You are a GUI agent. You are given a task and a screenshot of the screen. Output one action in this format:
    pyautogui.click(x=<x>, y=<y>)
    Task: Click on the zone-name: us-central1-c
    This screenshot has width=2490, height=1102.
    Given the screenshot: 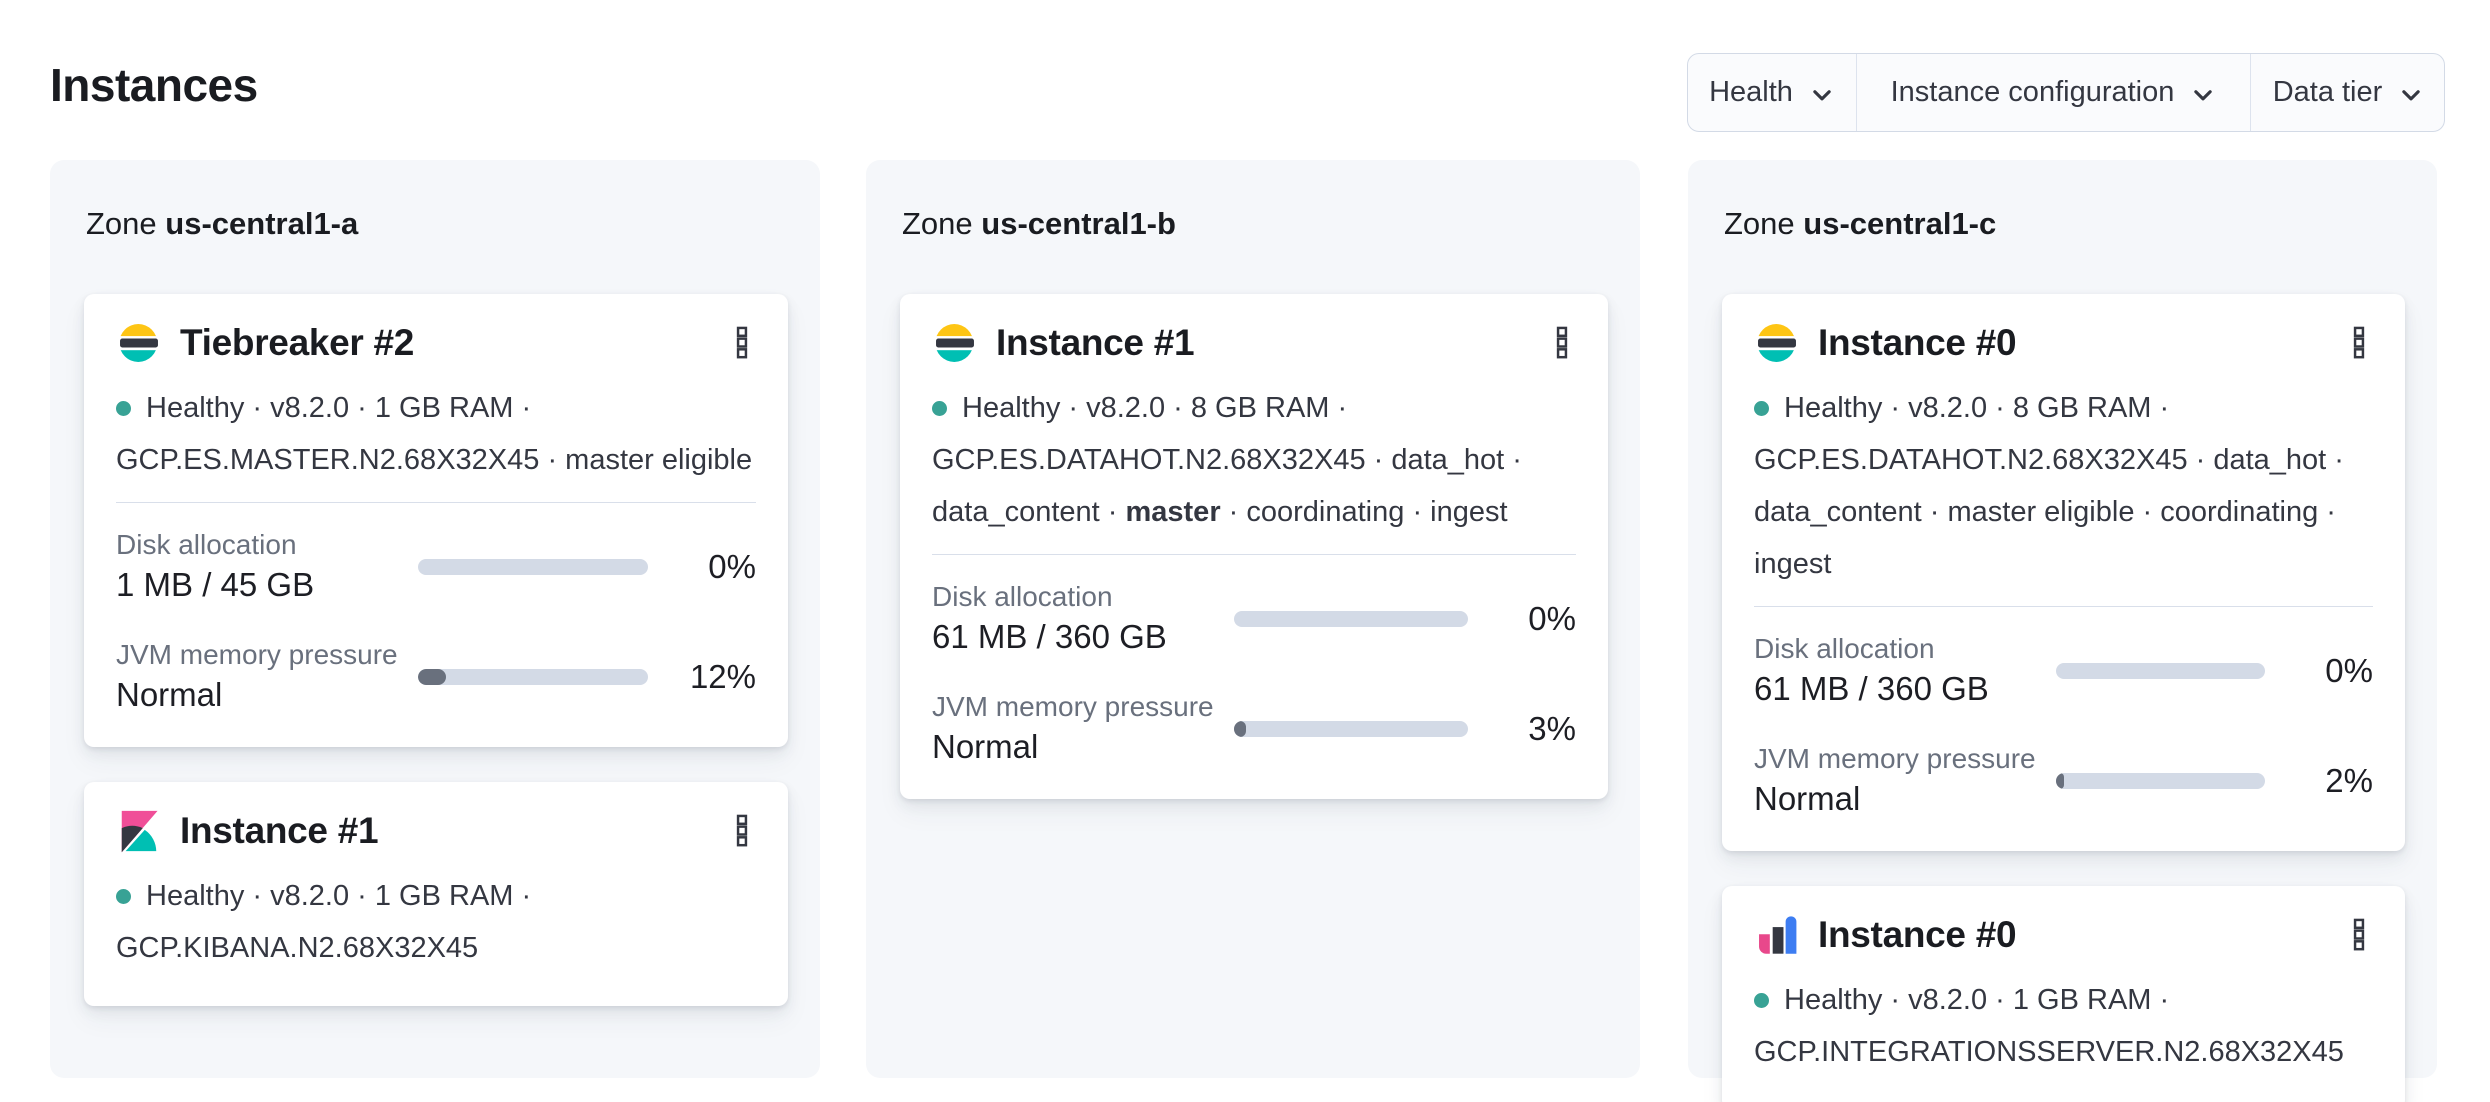 What is the action you would take?
    pyautogui.click(x=1900, y=223)
    